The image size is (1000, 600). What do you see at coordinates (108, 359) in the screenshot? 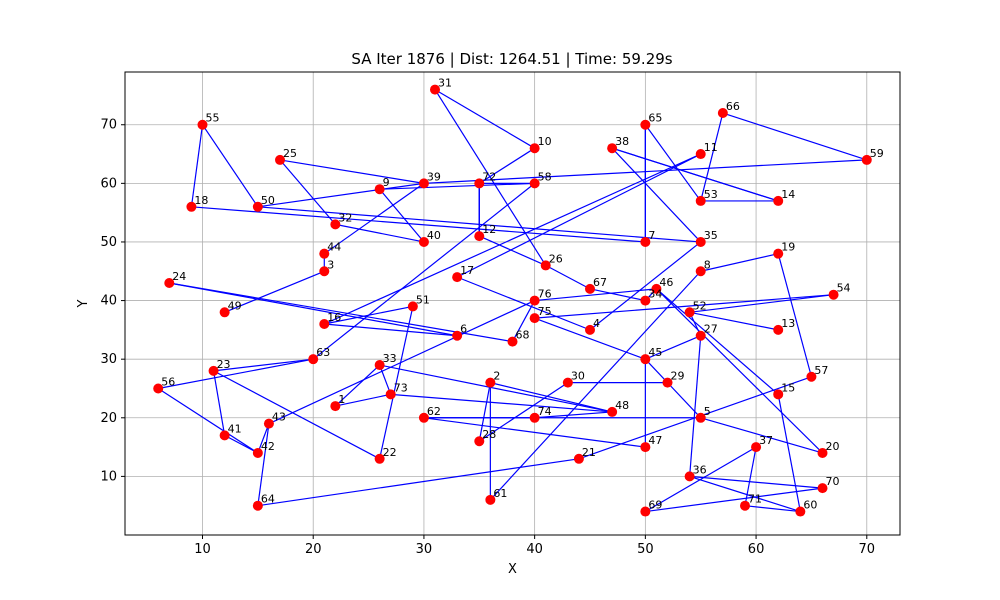
I see `y-tick-label: 30` at bounding box center [108, 359].